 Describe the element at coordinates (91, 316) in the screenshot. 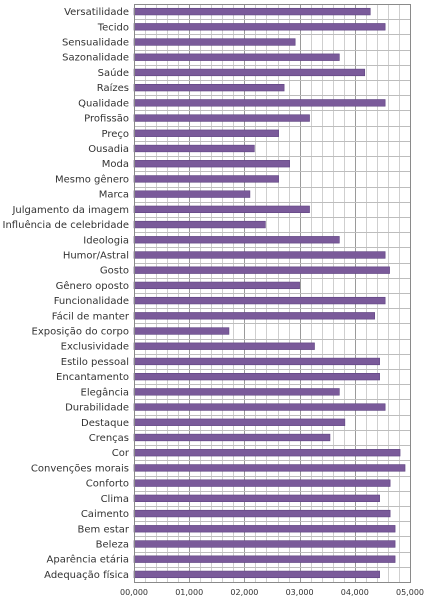

I see `category-label: Fácil de manter` at that location.